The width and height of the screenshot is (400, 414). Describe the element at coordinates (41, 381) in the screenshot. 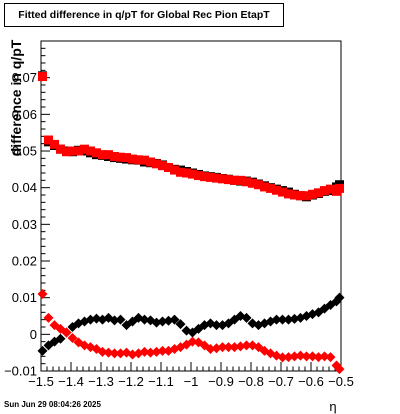

I see `x-tick-label: −1.5` at that location.